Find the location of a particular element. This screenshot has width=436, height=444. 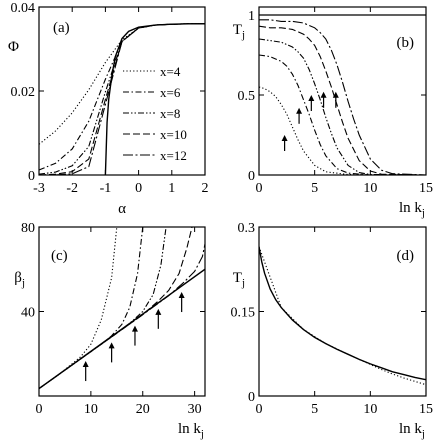

series-line-dash-dot-dot is located at coordinates (342, 106).